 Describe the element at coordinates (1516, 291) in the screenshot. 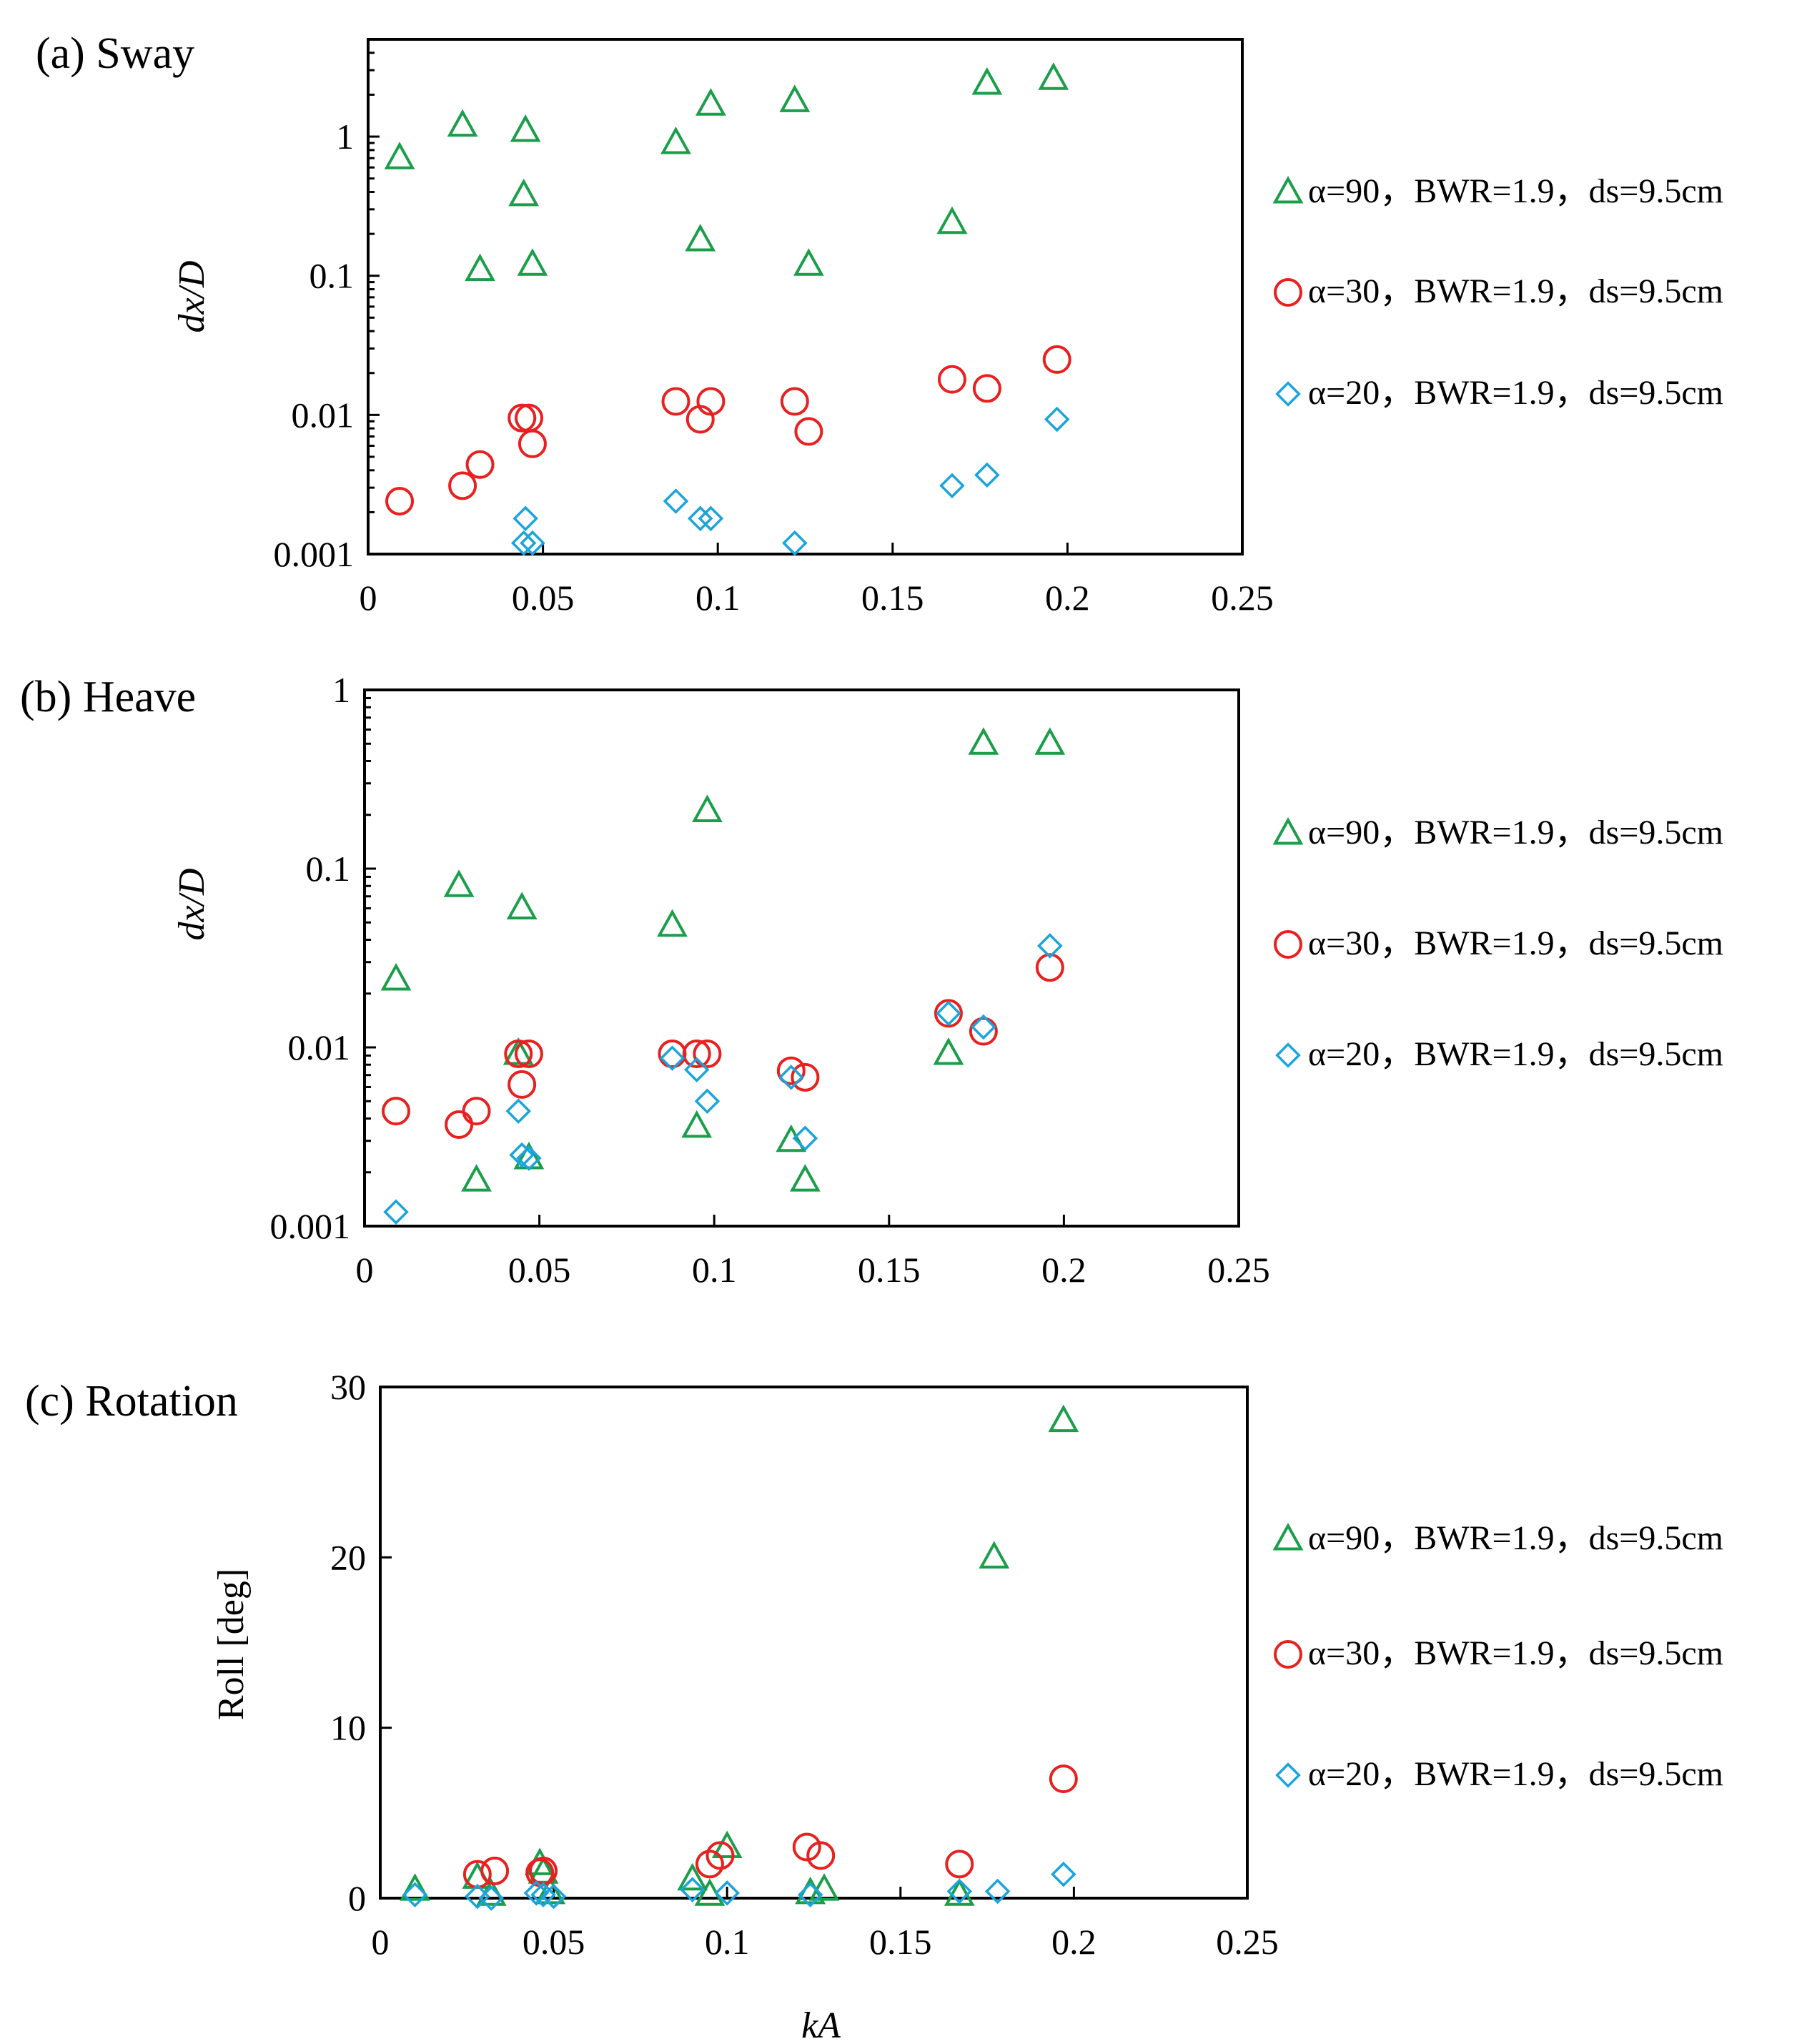

I see `legend-label: α=30，BWR=1.9，ds=9.5cm` at that location.